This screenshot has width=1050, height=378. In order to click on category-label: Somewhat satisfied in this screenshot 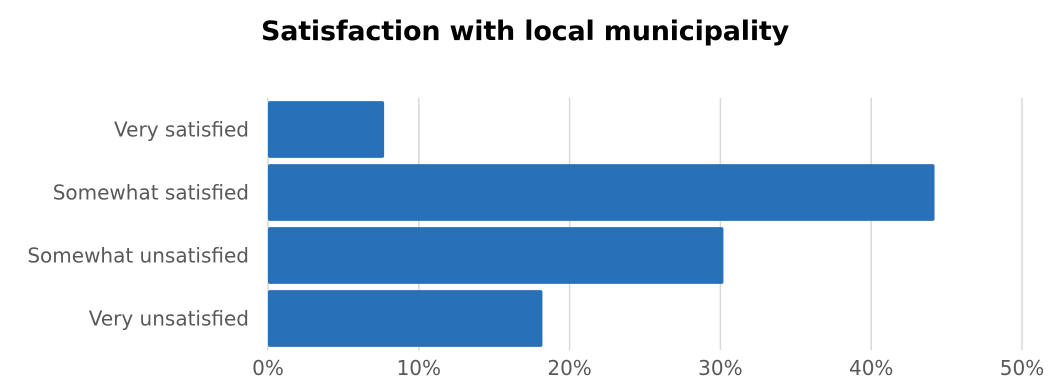, I will do `click(151, 193)`.